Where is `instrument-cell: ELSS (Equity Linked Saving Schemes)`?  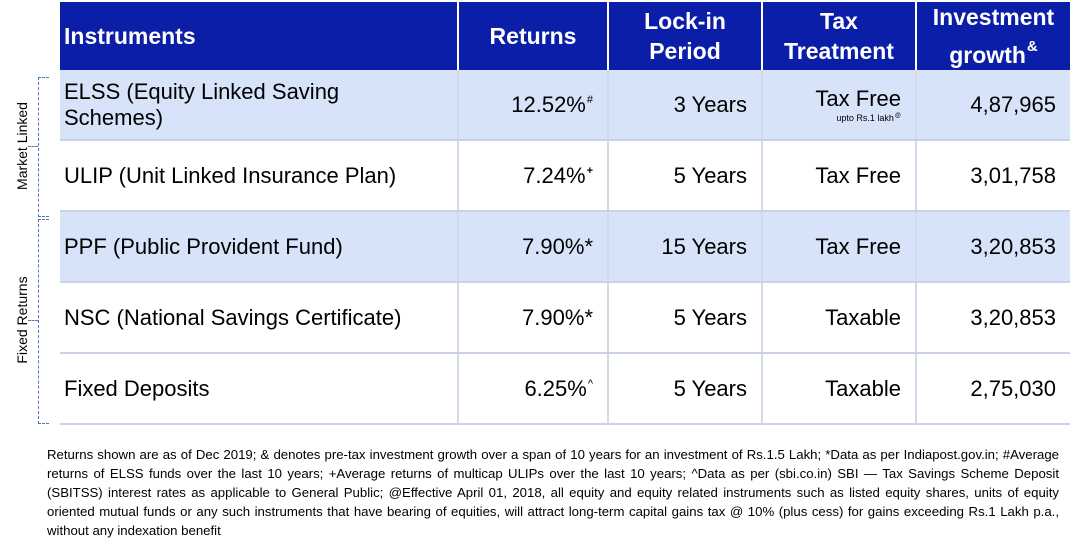 instrument-cell: ELSS (Equity Linked Saving Schemes) is located at coordinates (259, 105).